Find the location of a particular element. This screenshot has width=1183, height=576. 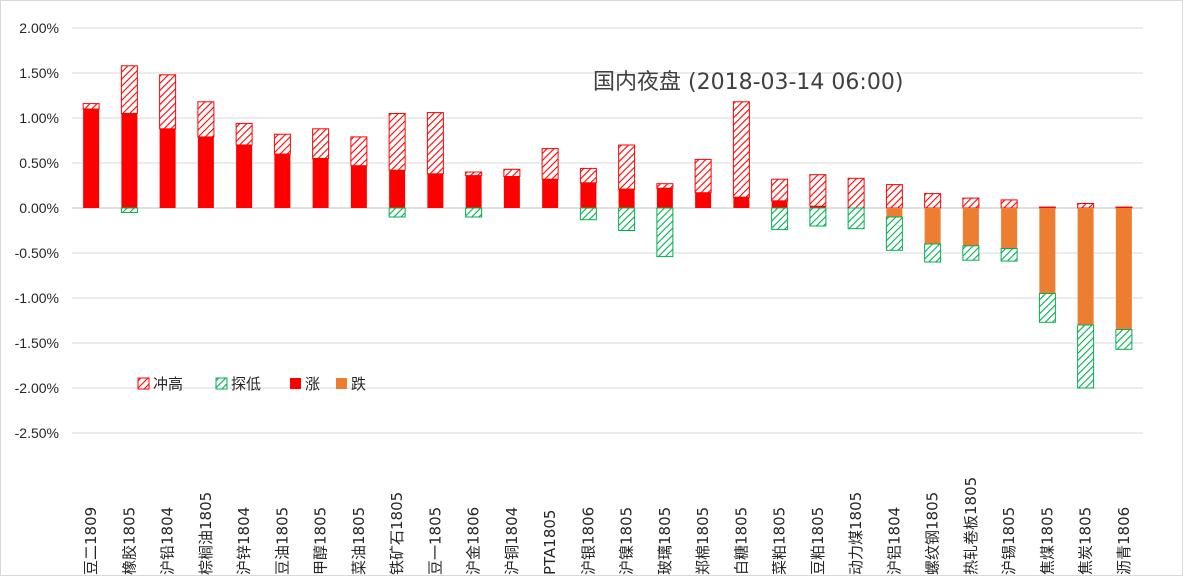

y-tick-label: -2.00% is located at coordinates (37, 388).